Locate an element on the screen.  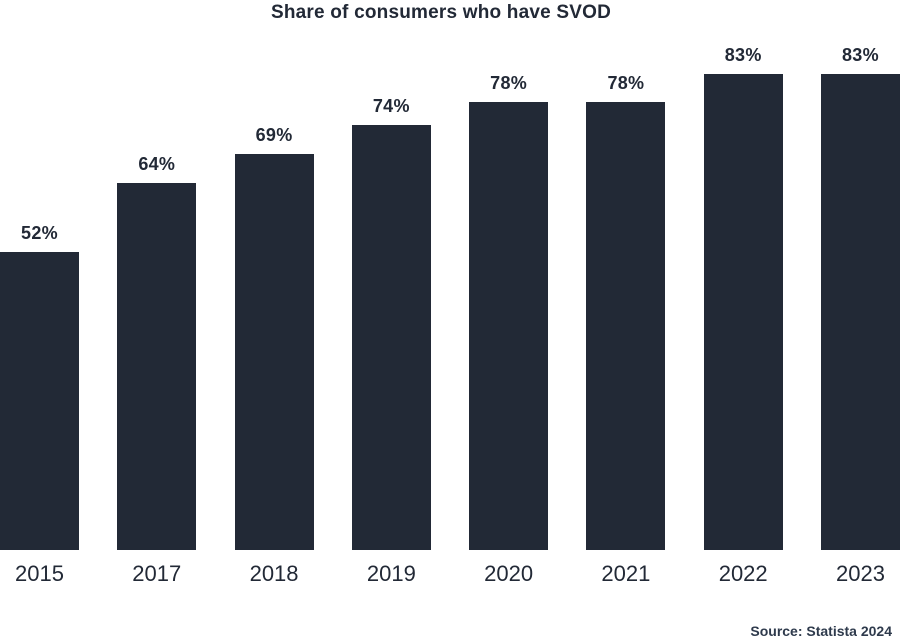
x-axis-label-2015: 2015 is located at coordinates (39, 573).